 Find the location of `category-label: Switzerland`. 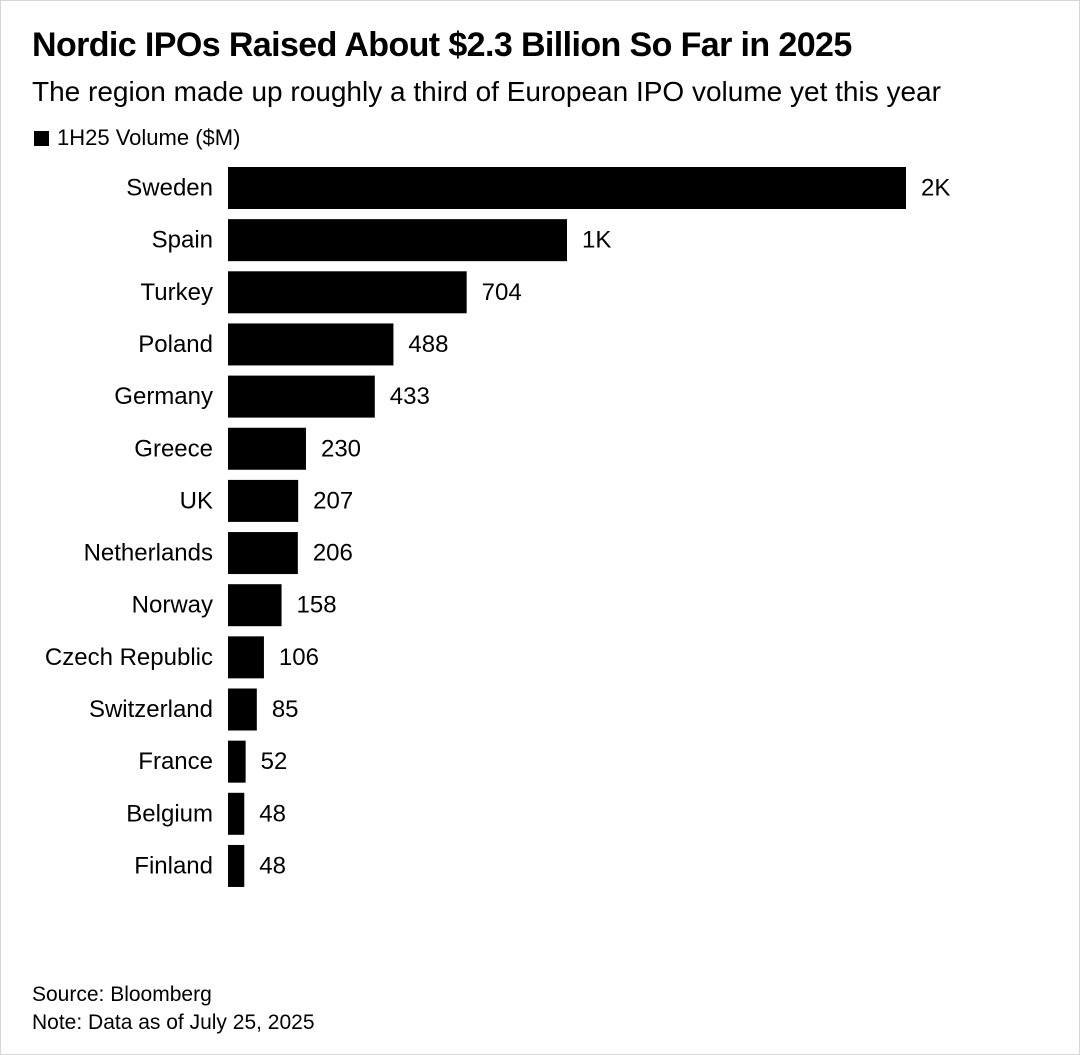

category-label: Switzerland is located at coordinates (151, 709).